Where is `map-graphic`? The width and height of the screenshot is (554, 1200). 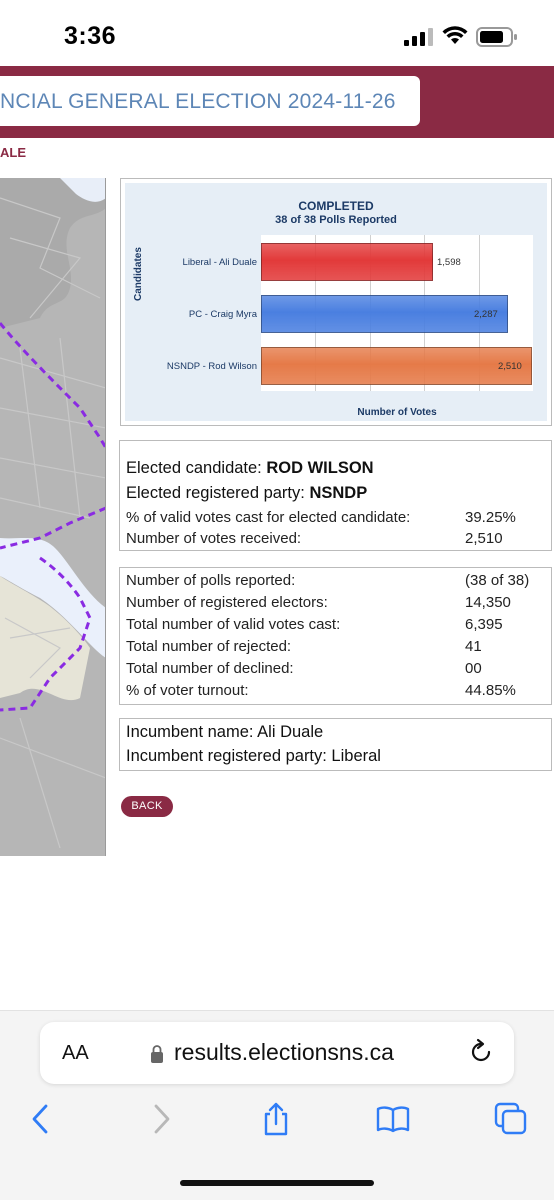
map-graphic is located at coordinates (52, 517).